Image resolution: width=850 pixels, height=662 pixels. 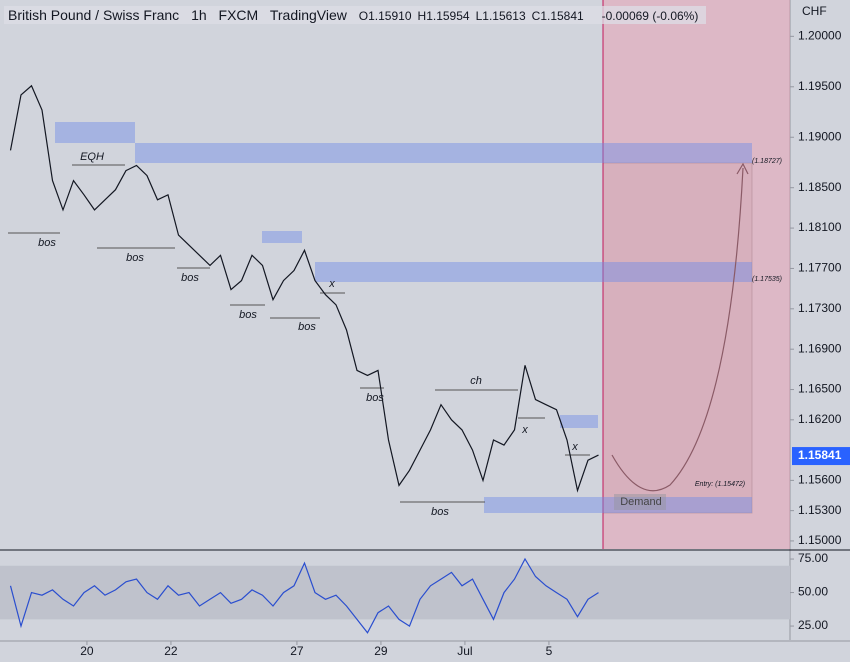 I want to click on last-price-tag, so click(x=821, y=456).